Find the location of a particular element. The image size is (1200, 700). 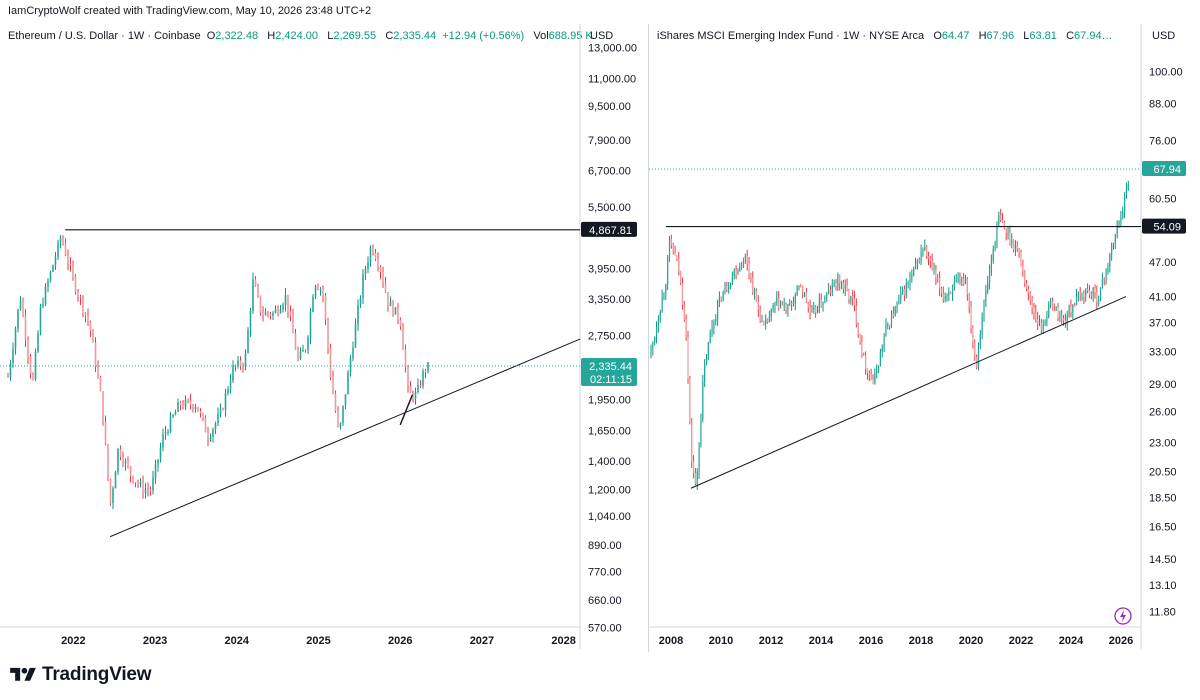

price-tick-label: 570.00 is located at coordinates (605, 628).